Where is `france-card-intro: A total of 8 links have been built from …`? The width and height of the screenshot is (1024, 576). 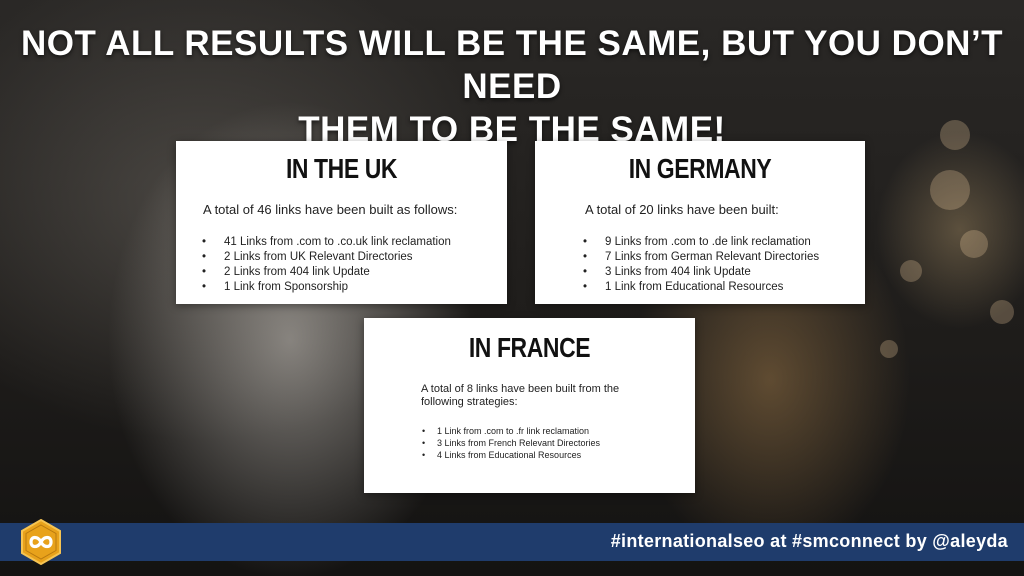 france-card-intro: A total of 8 links have been built from … is located at coordinates (520, 395).